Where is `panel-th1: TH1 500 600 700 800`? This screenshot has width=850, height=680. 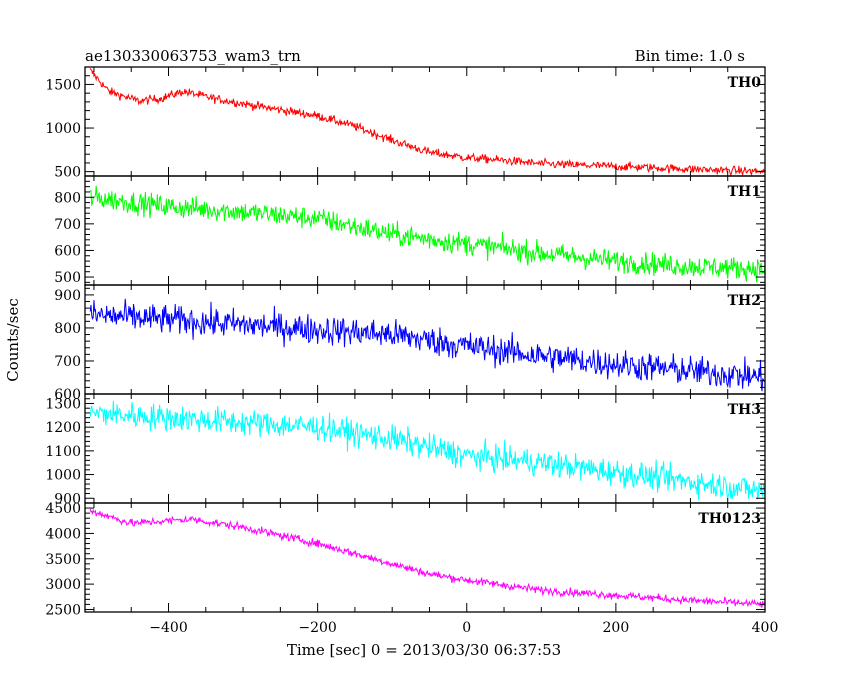 panel-th1: TH1 500 600 700 800 is located at coordinates (410, 230).